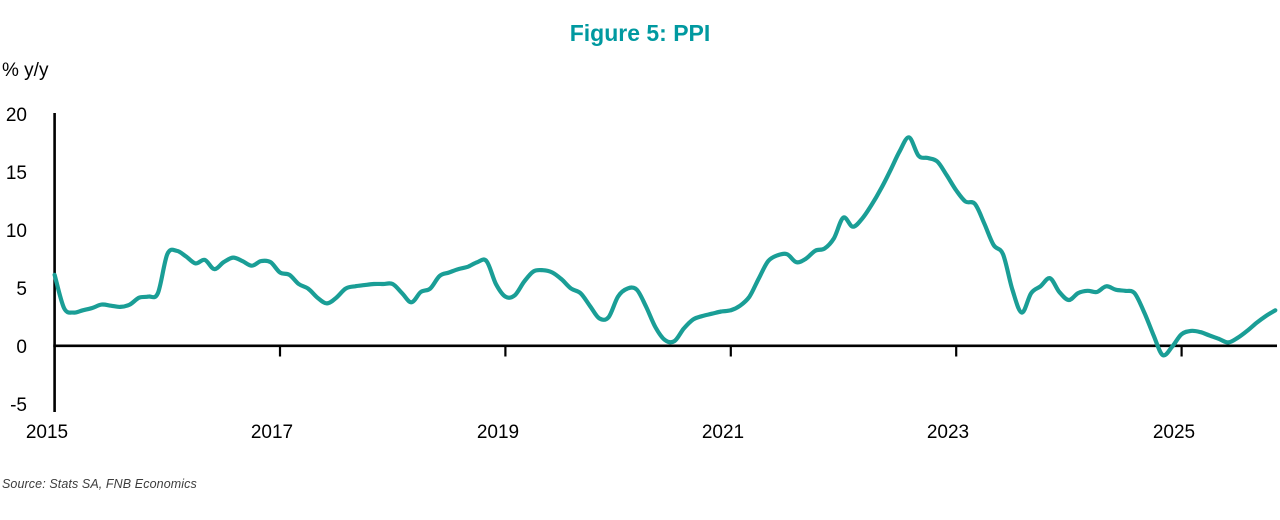  I want to click on x-axis-year-label: 2025, so click(1174, 432).